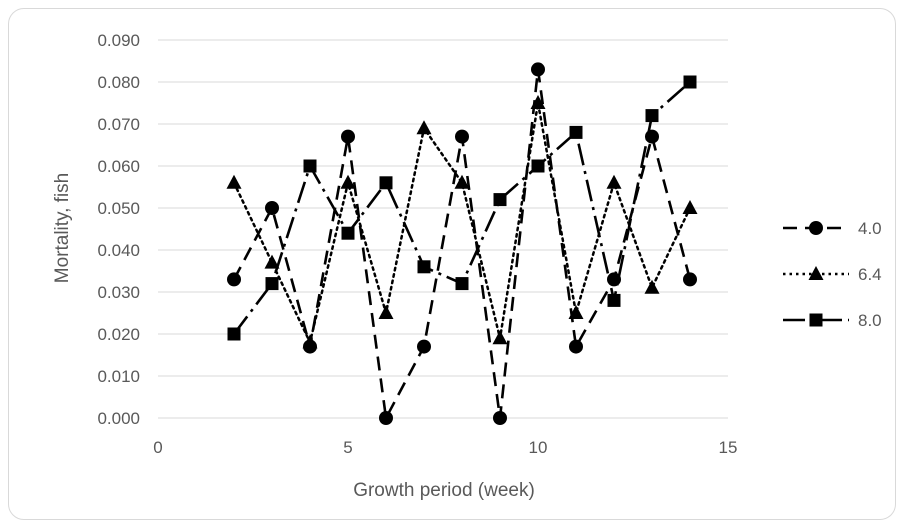  What do you see at coordinates (444, 490) in the screenshot?
I see `x-axis-title: Growth period (week)` at bounding box center [444, 490].